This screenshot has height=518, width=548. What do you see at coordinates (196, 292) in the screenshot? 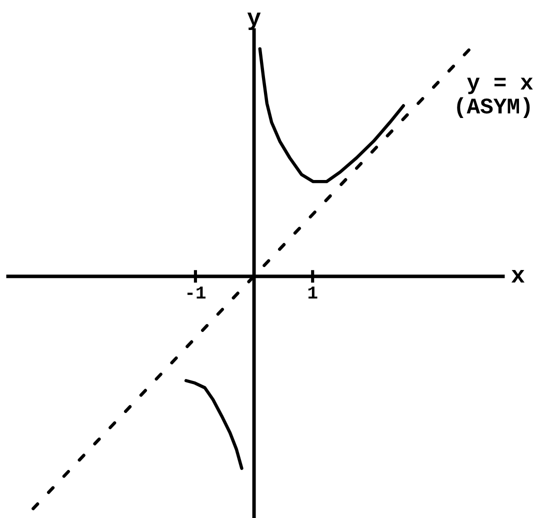
I see `x-tick-label: -1` at bounding box center [196, 292].